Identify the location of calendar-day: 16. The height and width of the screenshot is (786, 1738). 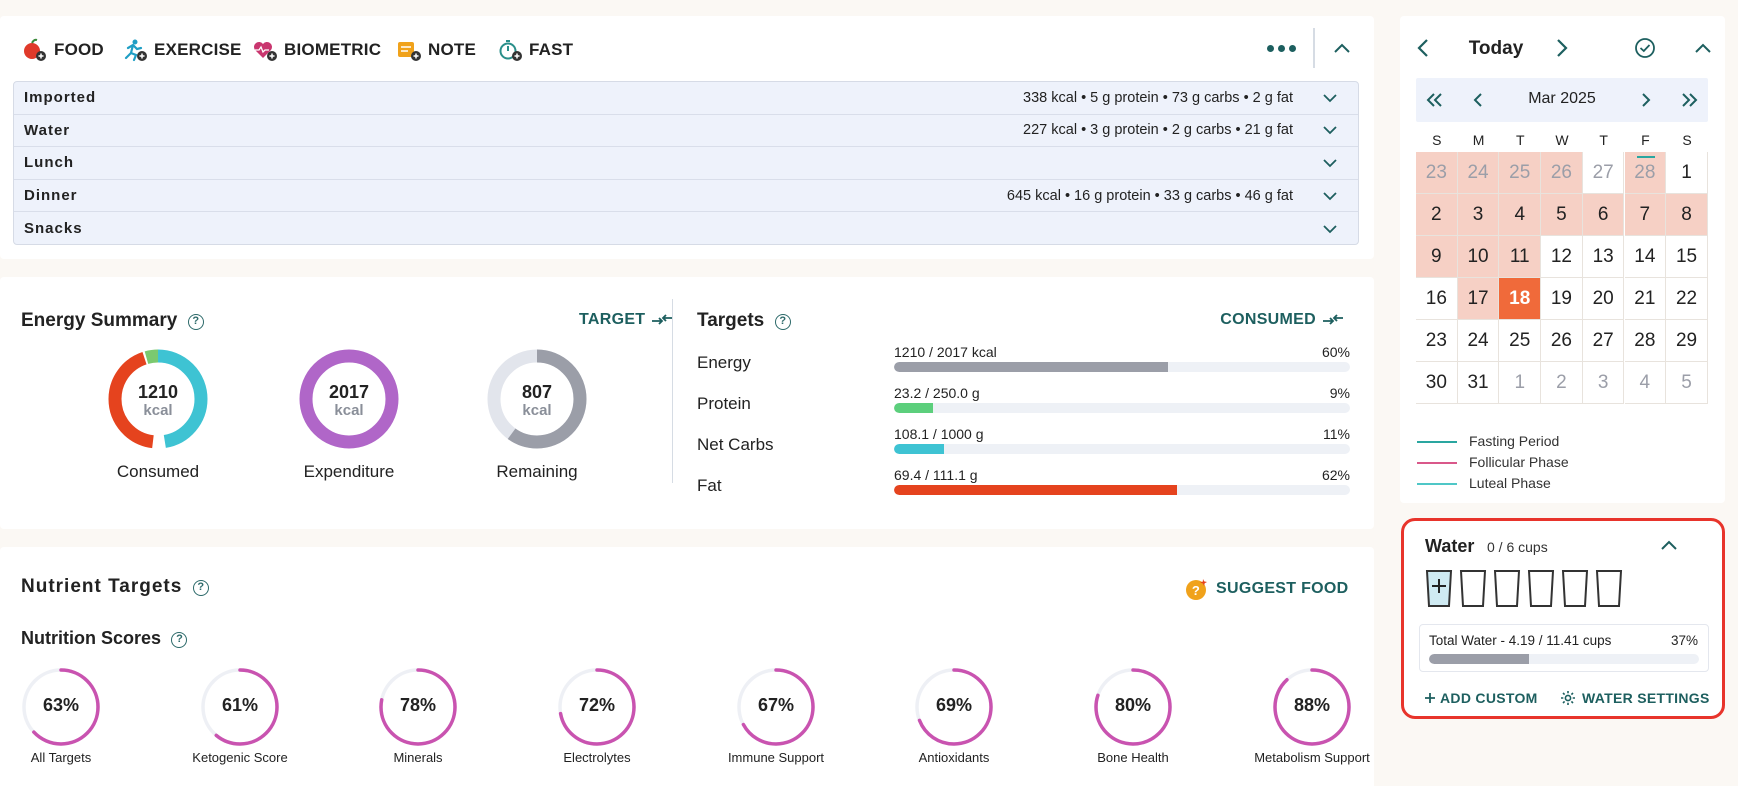
(1437, 299).